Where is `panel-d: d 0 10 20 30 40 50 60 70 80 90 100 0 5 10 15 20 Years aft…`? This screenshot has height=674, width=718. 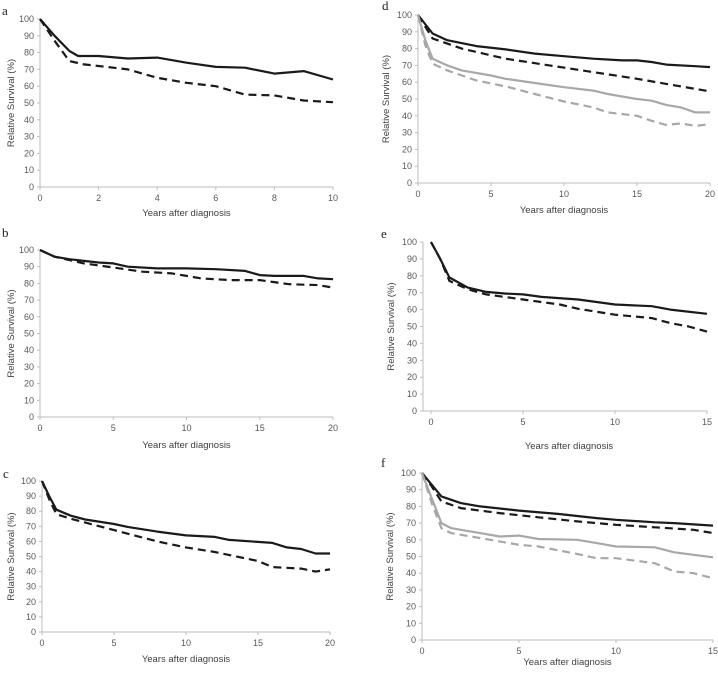
panel-d: d 0 10 20 30 40 50 60 70 80 90 100 0 5 10 15 20 Years aft… is located at coordinates (548, 108).